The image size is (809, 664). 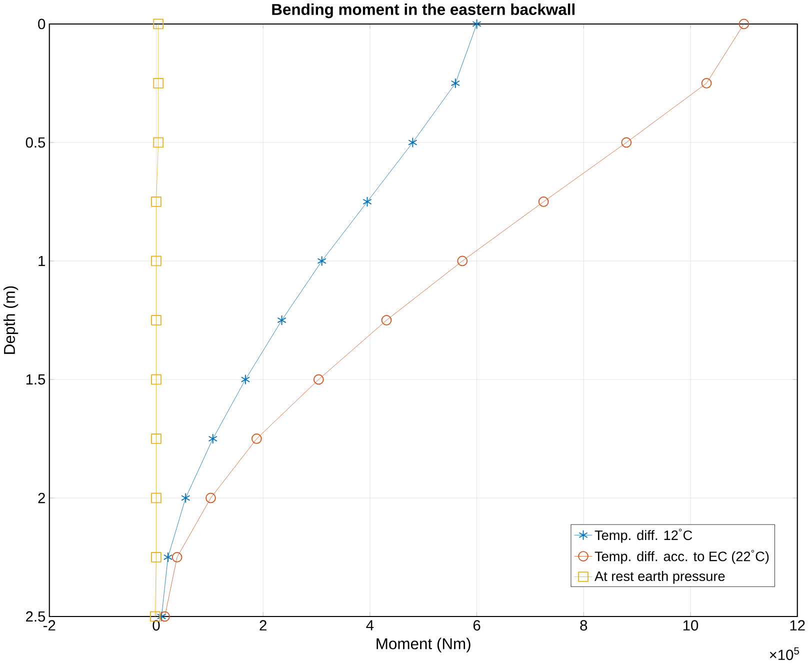 I want to click on y-tick-label: 2.5, so click(x=36, y=617).